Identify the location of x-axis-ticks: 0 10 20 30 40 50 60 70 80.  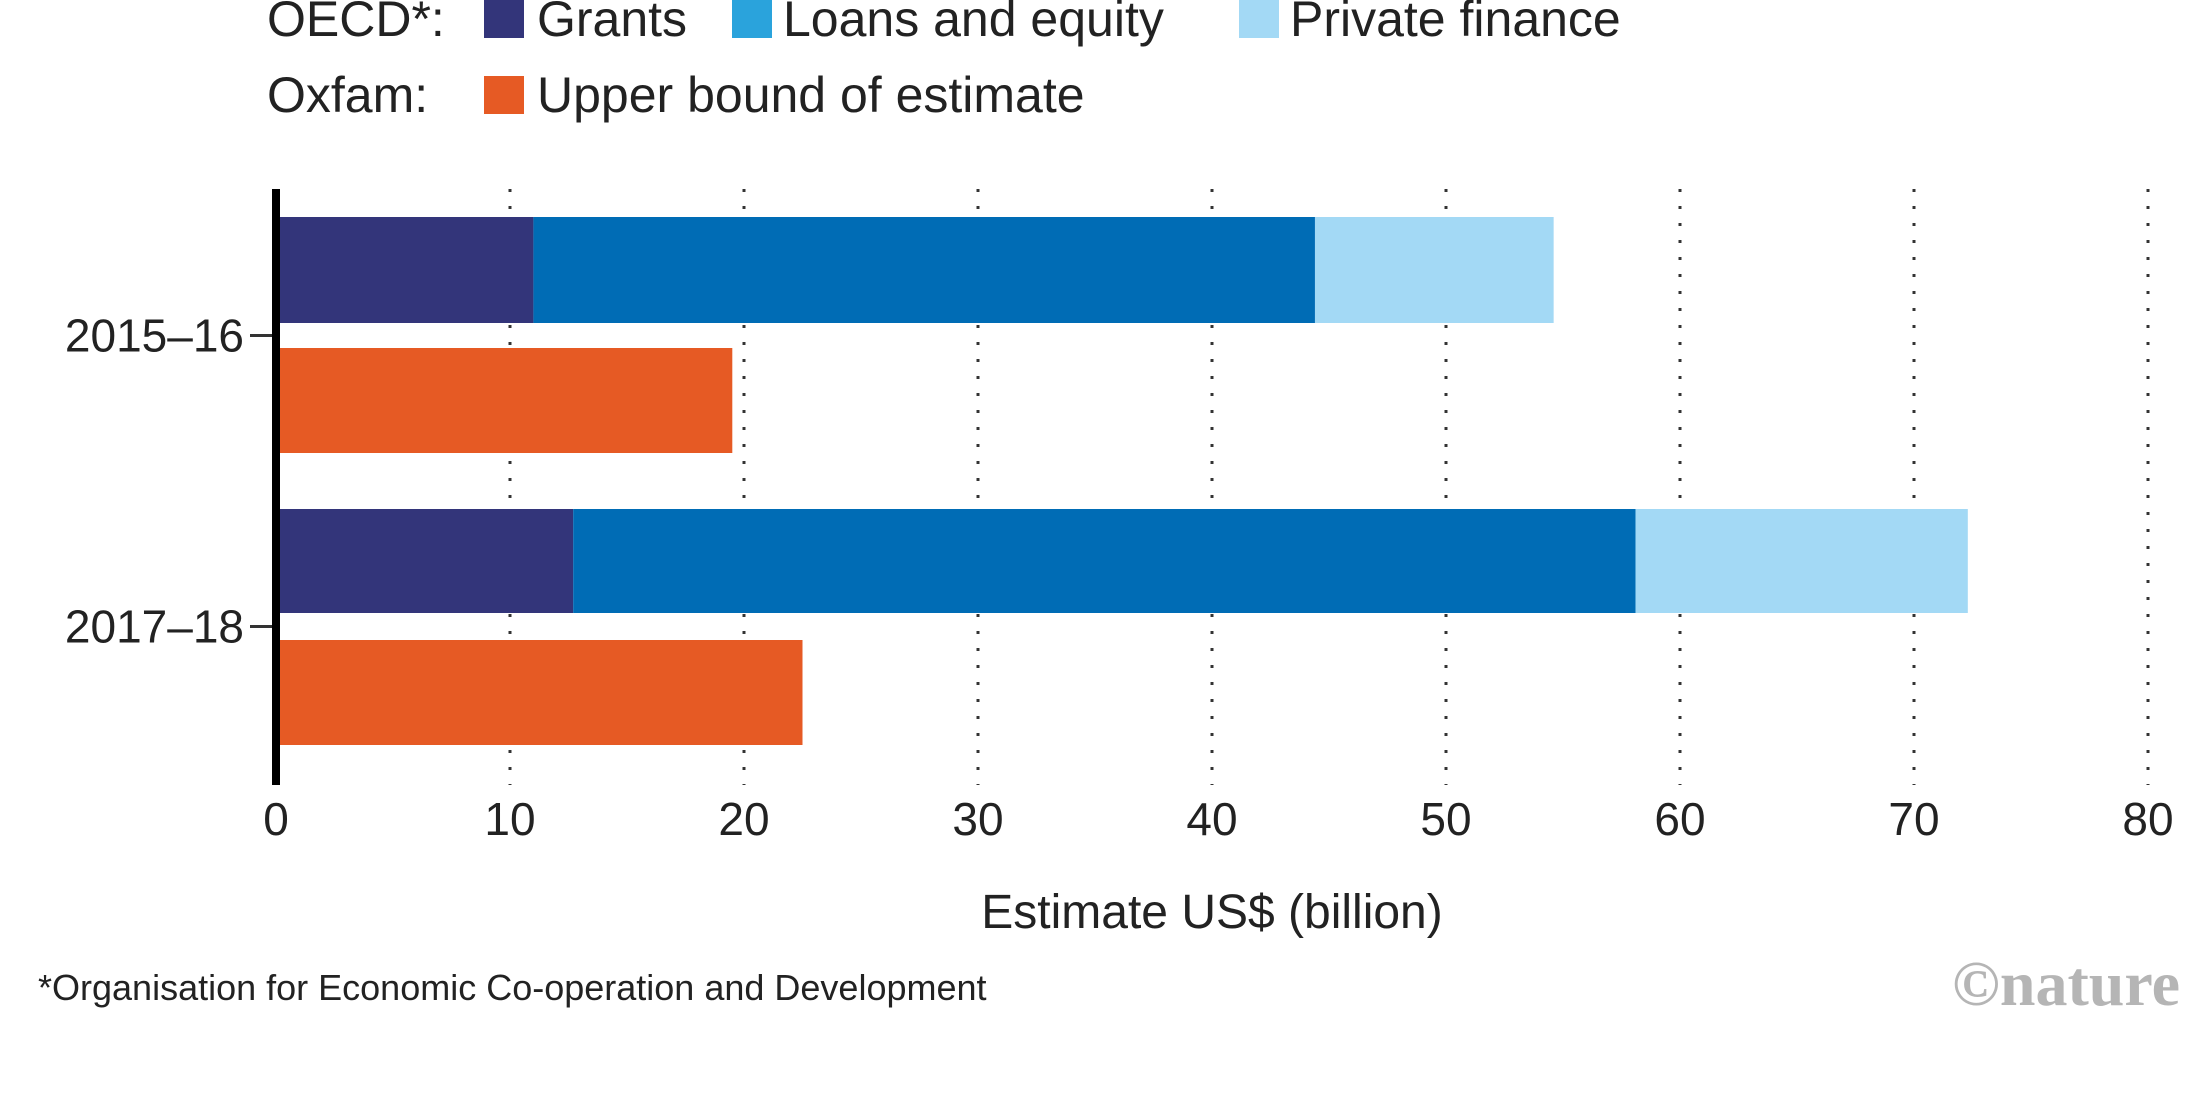
(1218, 819).